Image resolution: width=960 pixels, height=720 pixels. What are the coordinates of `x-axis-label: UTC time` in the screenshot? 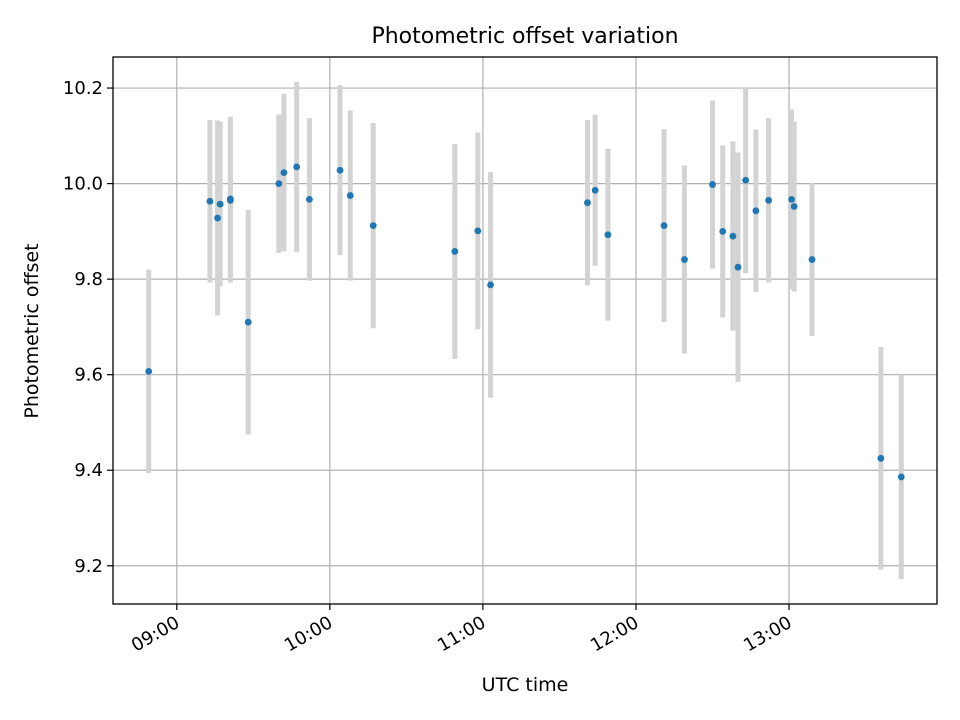 It's located at (525, 685).